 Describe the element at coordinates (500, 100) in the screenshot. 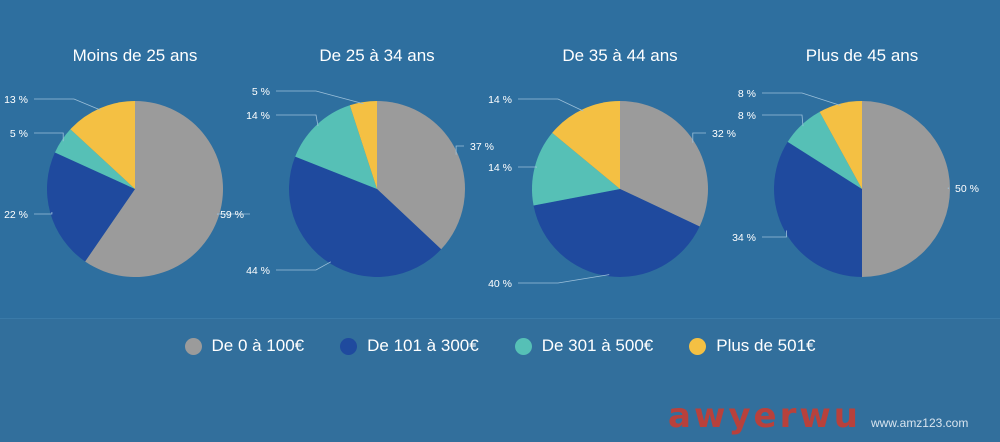

I see `pct-label-501-plus: 14 %` at that location.